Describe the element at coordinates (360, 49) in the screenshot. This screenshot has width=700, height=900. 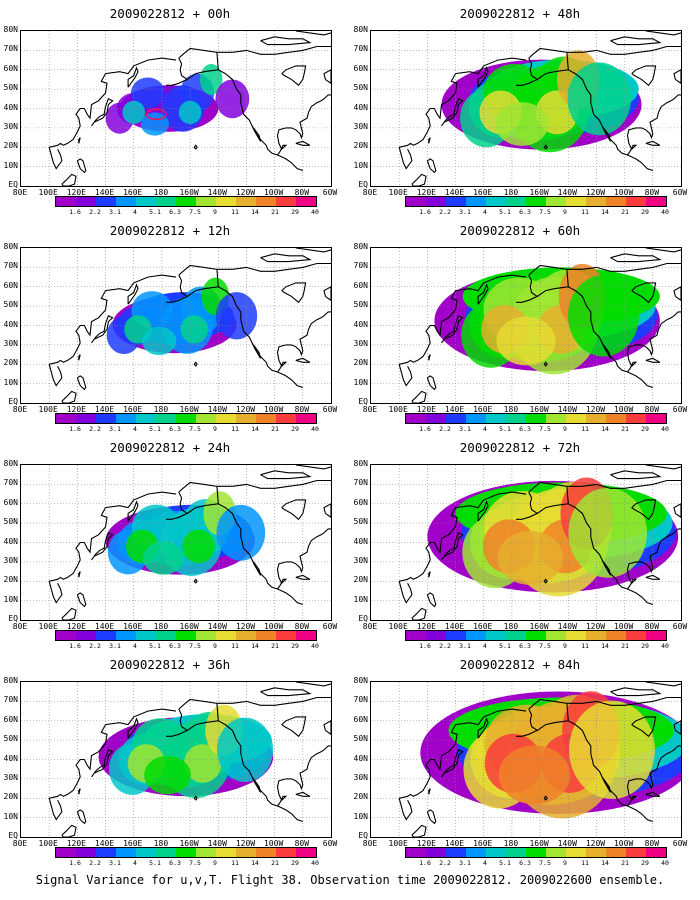
I see `latitude-label: 70N` at that location.